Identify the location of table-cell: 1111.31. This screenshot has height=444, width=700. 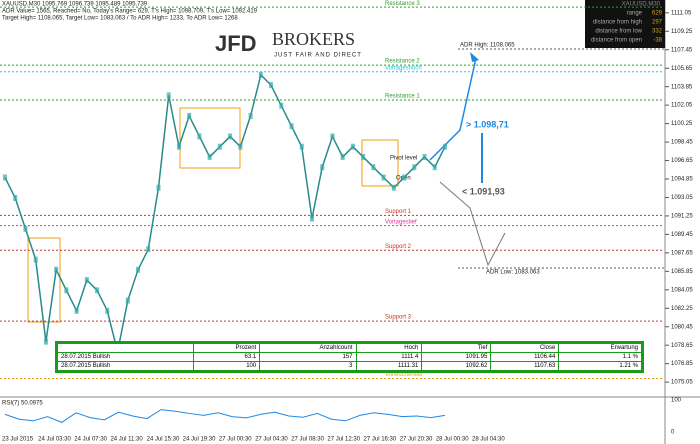
(389, 366).